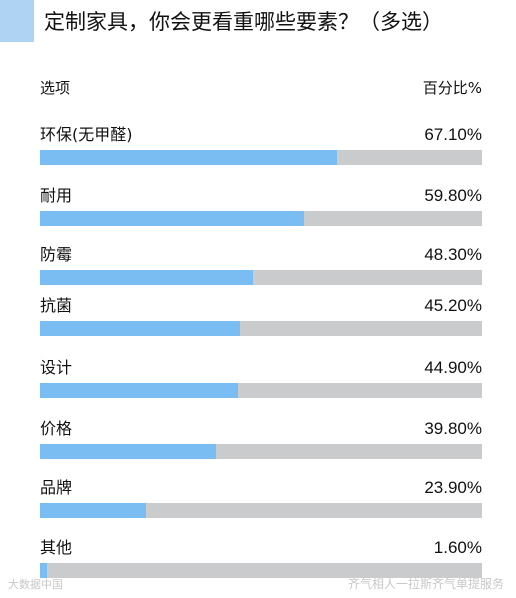  What do you see at coordinates (56, 428) in the screenshot?
I see `category-label: 价格` at bounding box center [56, 428].